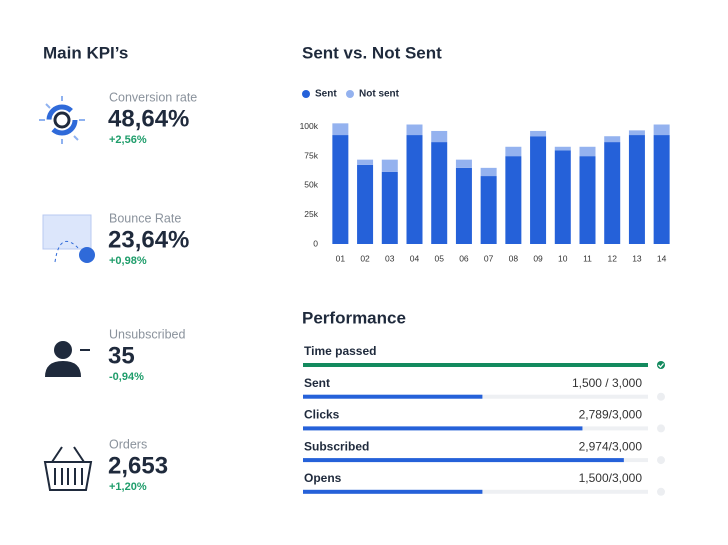 Image resolution: width=728 pixels, height=545 pixels. What do you see at coordinates (354, 317) in the screenshot?
I see `performance-heading: Performance` at bounding box center [354, 317].